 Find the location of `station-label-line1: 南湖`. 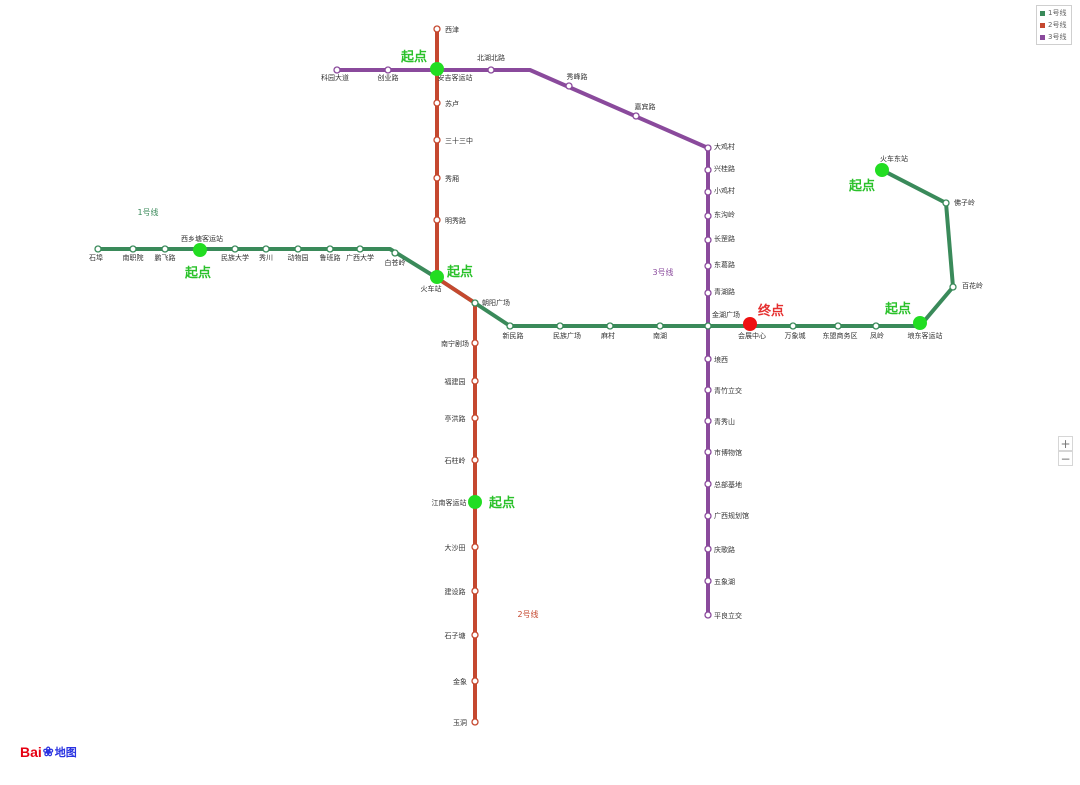

station-label-line1: 南湖 is located at coordinates (660, 335).